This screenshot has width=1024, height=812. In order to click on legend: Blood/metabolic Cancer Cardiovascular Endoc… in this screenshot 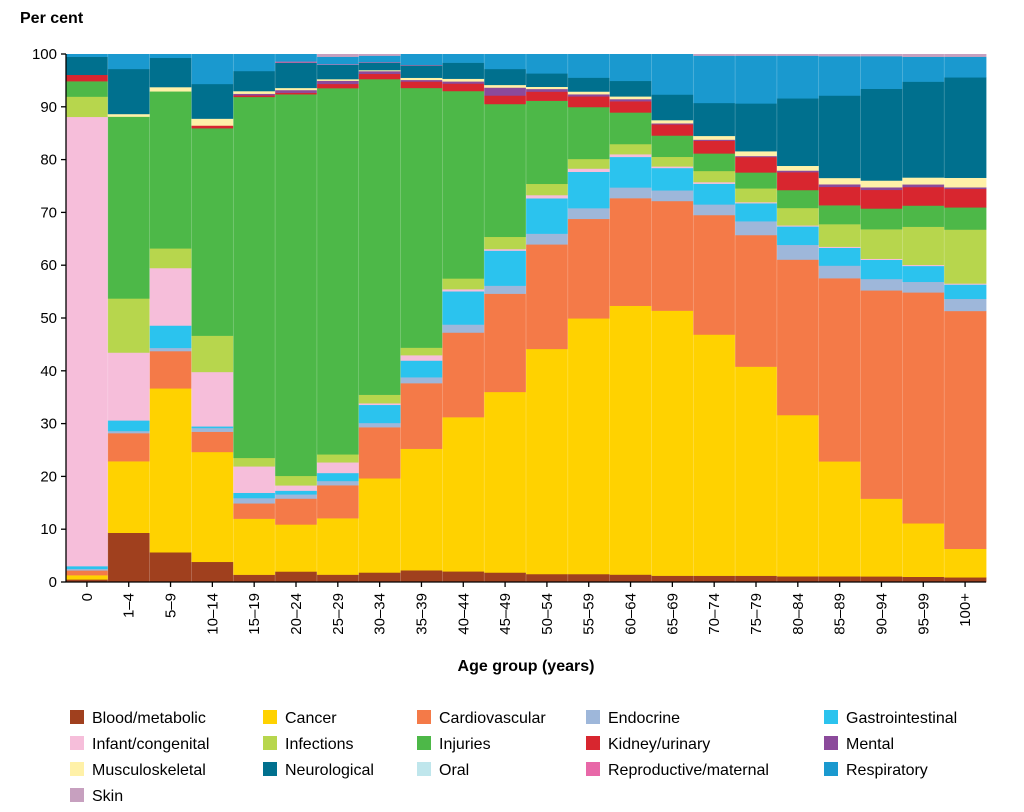, I will do `click(513, 757)`.